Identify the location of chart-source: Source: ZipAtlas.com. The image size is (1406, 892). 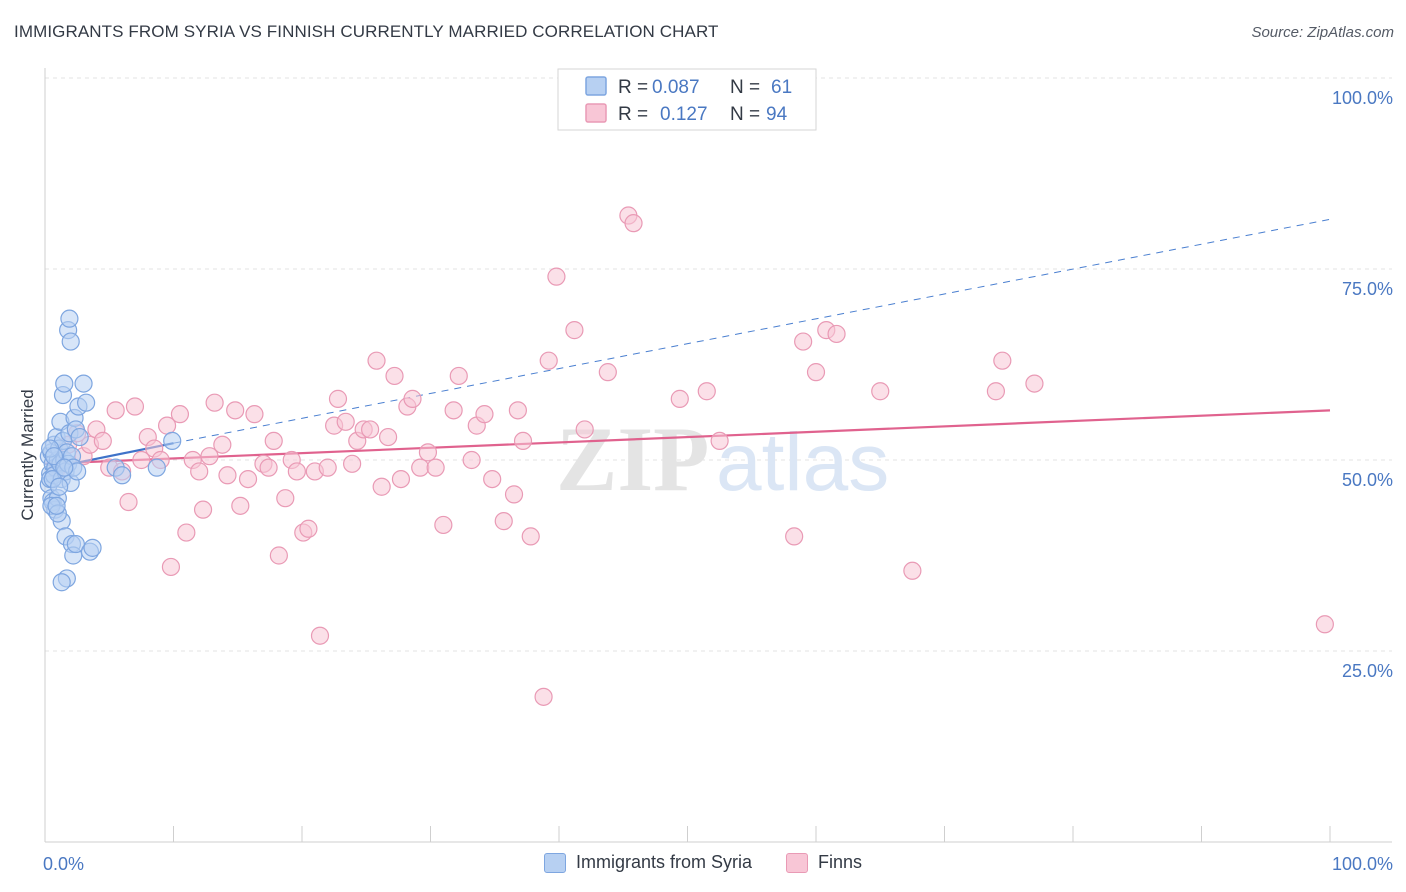
(1322, 32).